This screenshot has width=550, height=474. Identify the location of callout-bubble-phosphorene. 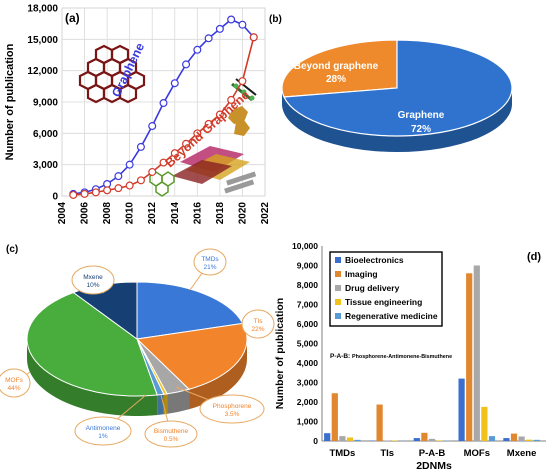
(232, 409).